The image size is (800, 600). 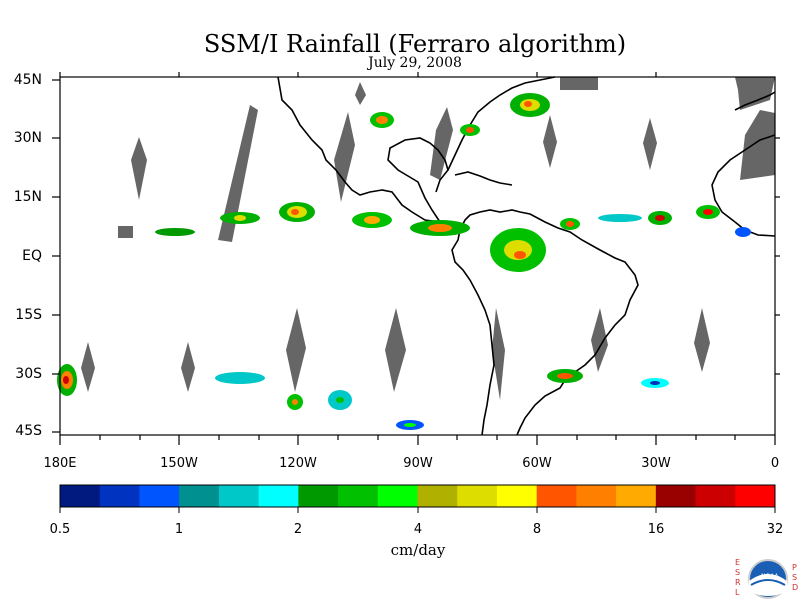 I want to click on colorbar, so click(x=417, y=496).